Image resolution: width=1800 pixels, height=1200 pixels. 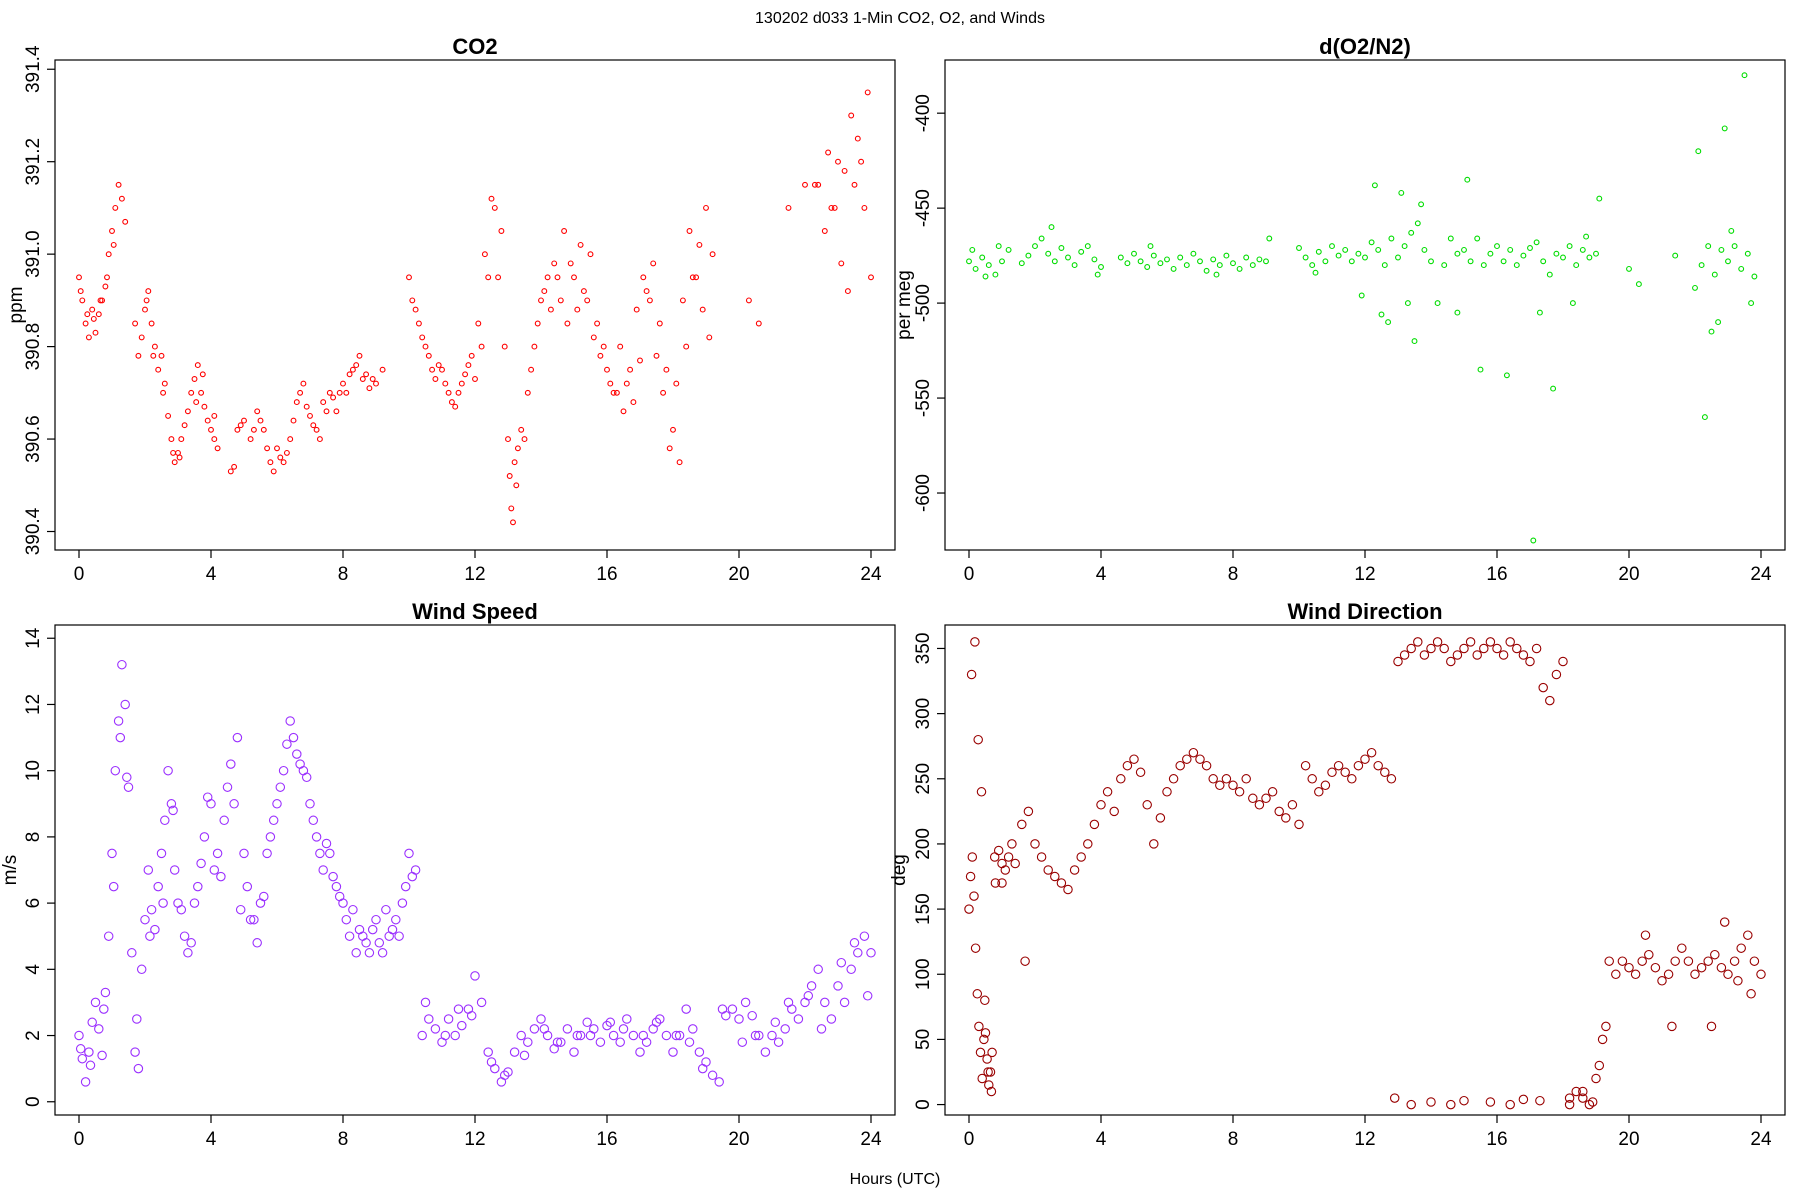 What do you see at coordinates (923, 113) in the screenshot?
I see `y-tick-label: -400` at bounding box center [923, 113].